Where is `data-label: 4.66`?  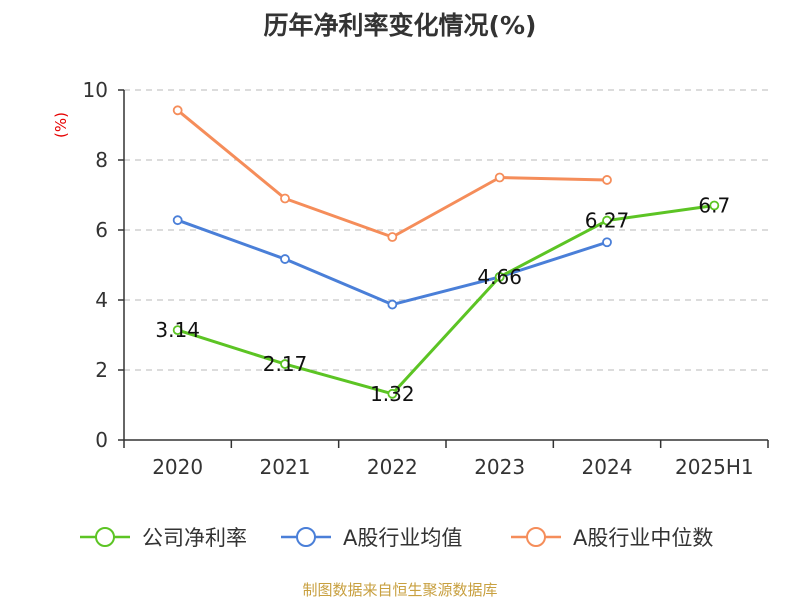 data-label: 4.66 is located at coordinates (499, 277).